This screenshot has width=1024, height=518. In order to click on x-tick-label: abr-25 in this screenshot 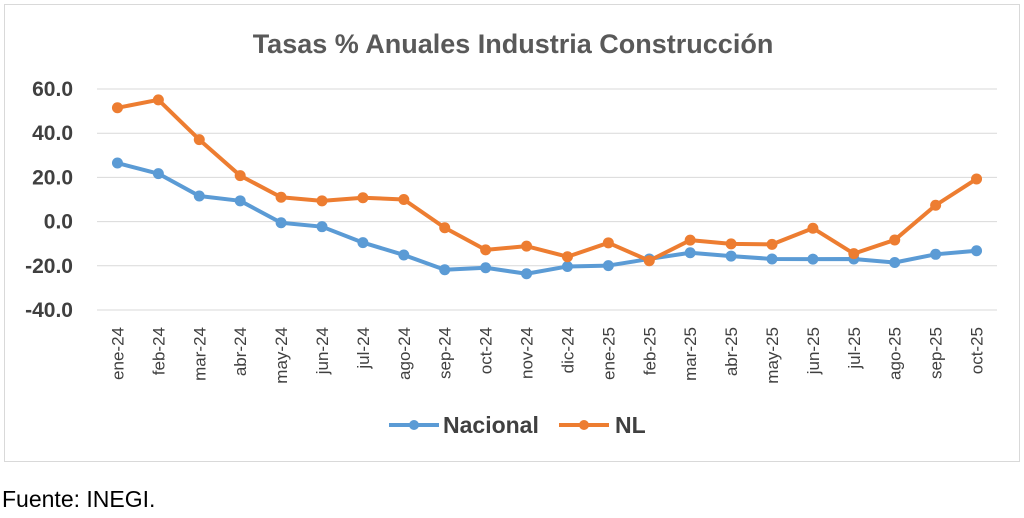, I will do `click(731, 351)`.